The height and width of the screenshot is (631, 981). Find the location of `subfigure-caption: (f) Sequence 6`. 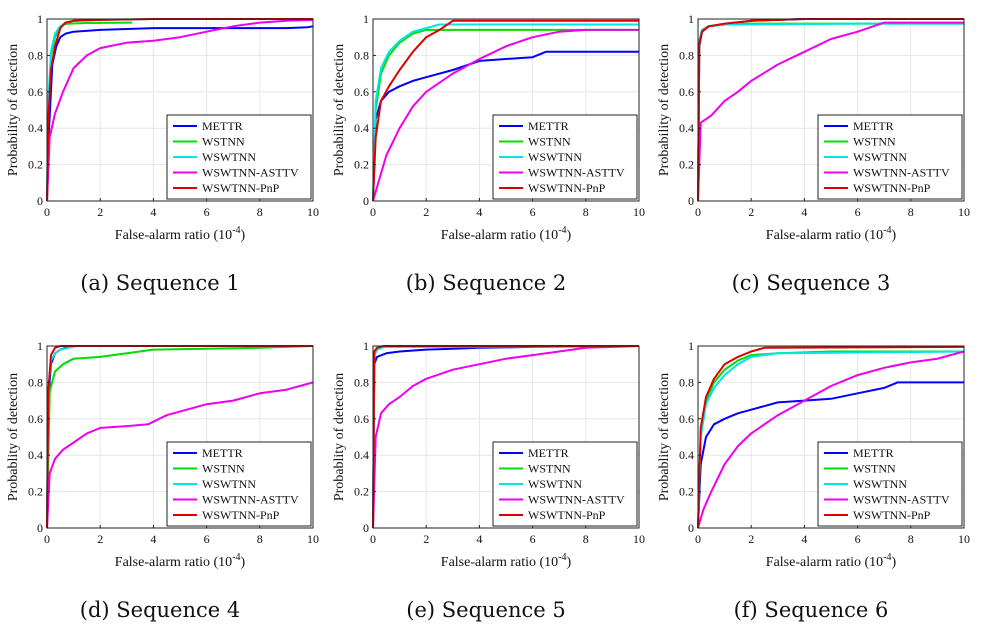

subfigure-caption: (f) Sequence 6 is located at coordinates (811, 610).